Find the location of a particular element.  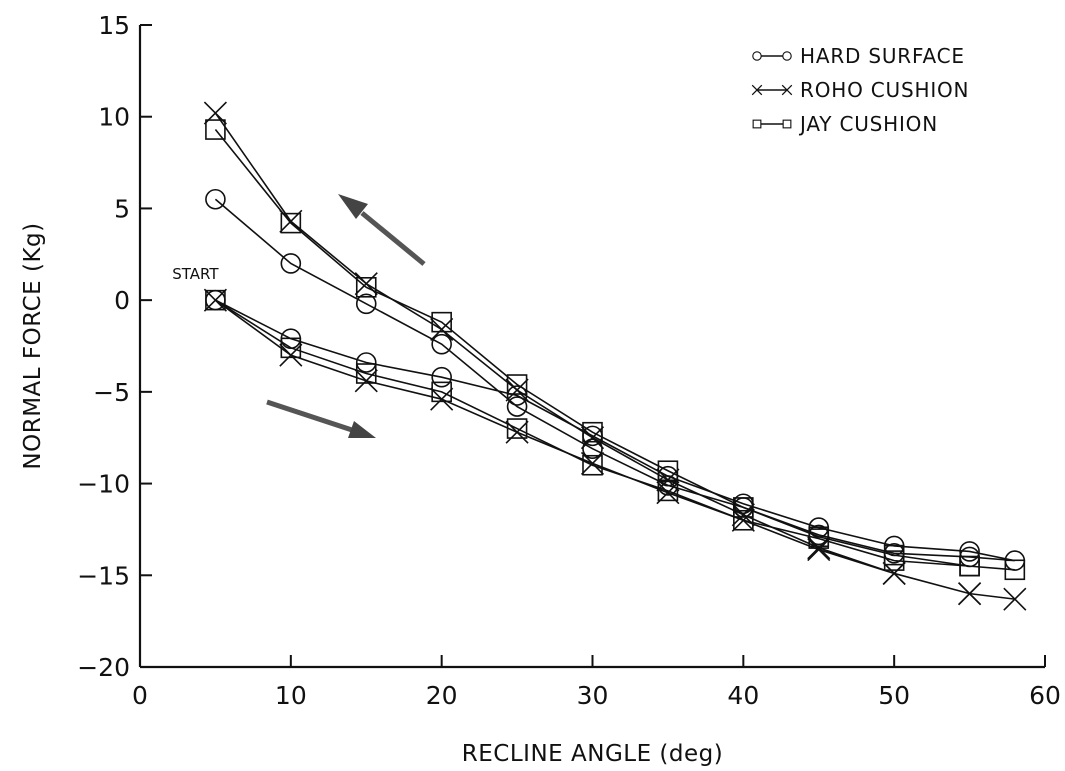

y-axis-title: NORMAL FORCE (Kg) is located at coordinates (33, 345).